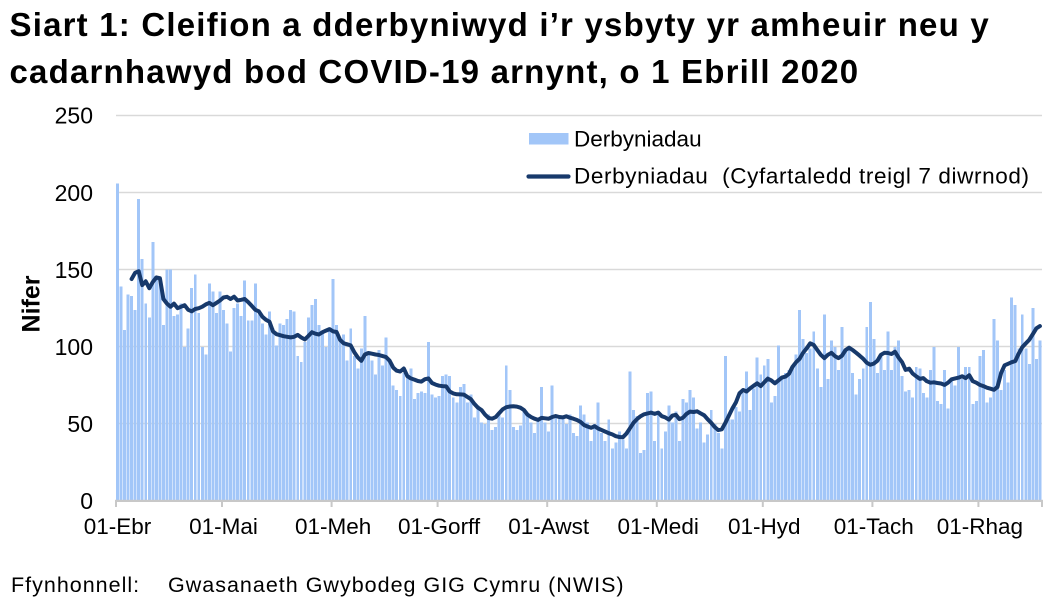 The image size is (1057, 614). I want to click on svg-text: 01-Awst, so click(549, 526).